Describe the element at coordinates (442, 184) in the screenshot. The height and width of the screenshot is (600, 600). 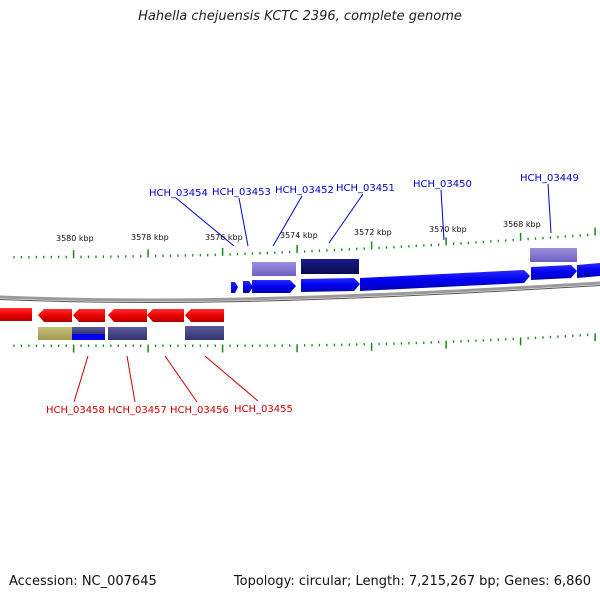
I see `gene-label: HCH_03450` at that location.